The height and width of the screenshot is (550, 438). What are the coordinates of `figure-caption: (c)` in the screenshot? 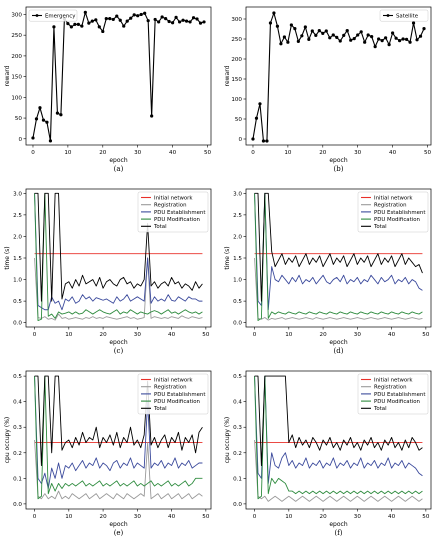 It's located at (119, 351).